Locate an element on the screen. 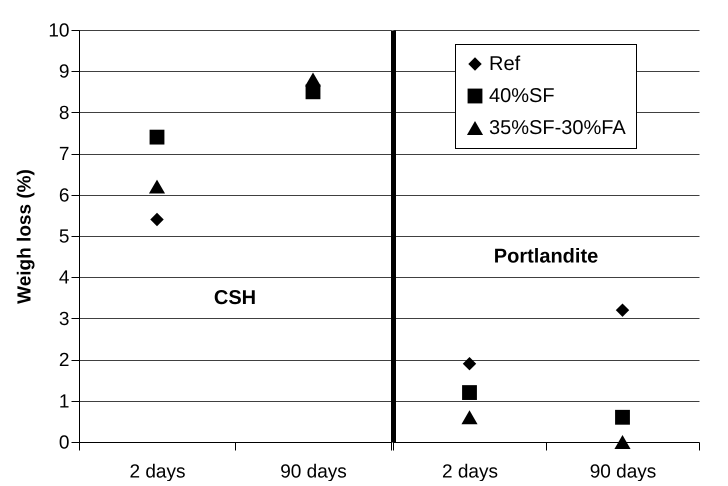 The width and height of the screenshot is (728, 486). y-tick-label: 5 is located at coordinates (64, 237).